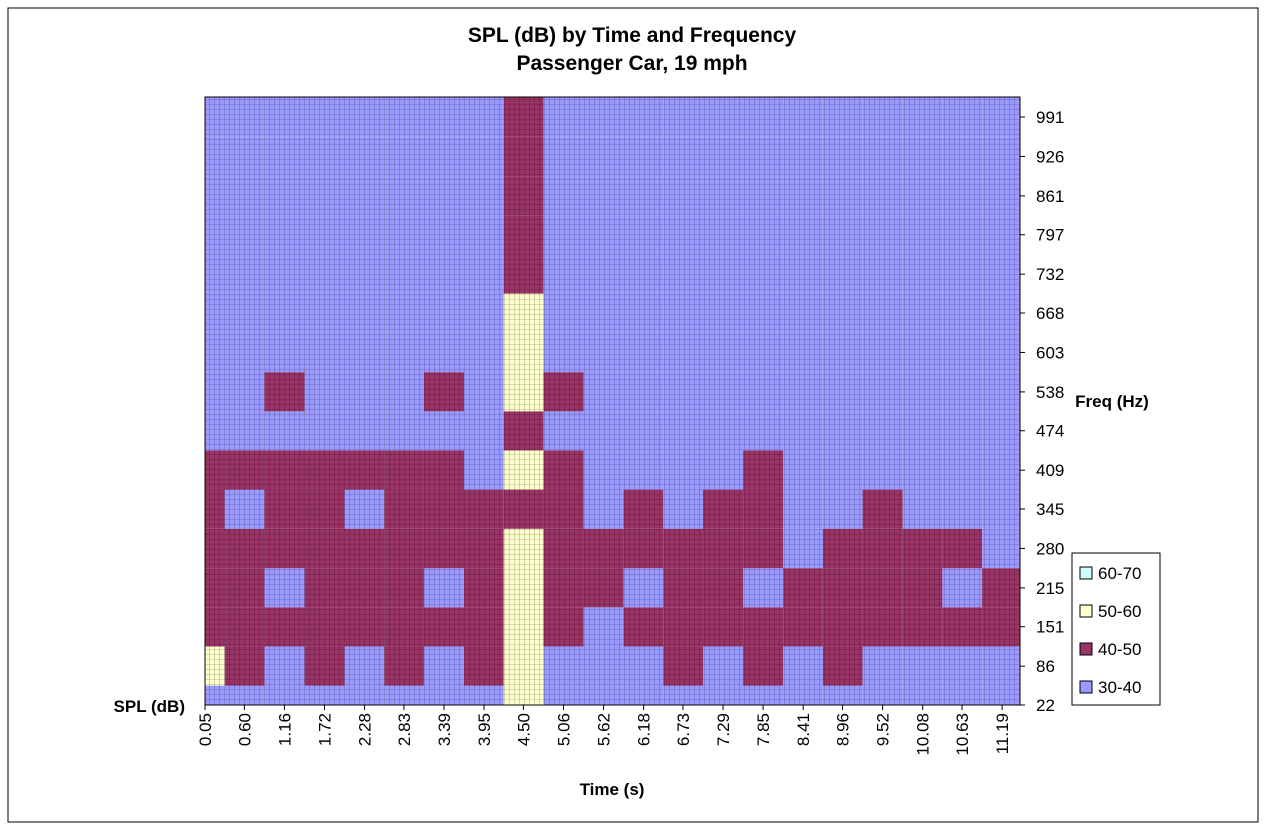  What do you see at coordinates (1050, 392) in the screenshot?
I see `y-tick-label: 538` at bounding box center [1050, 392].